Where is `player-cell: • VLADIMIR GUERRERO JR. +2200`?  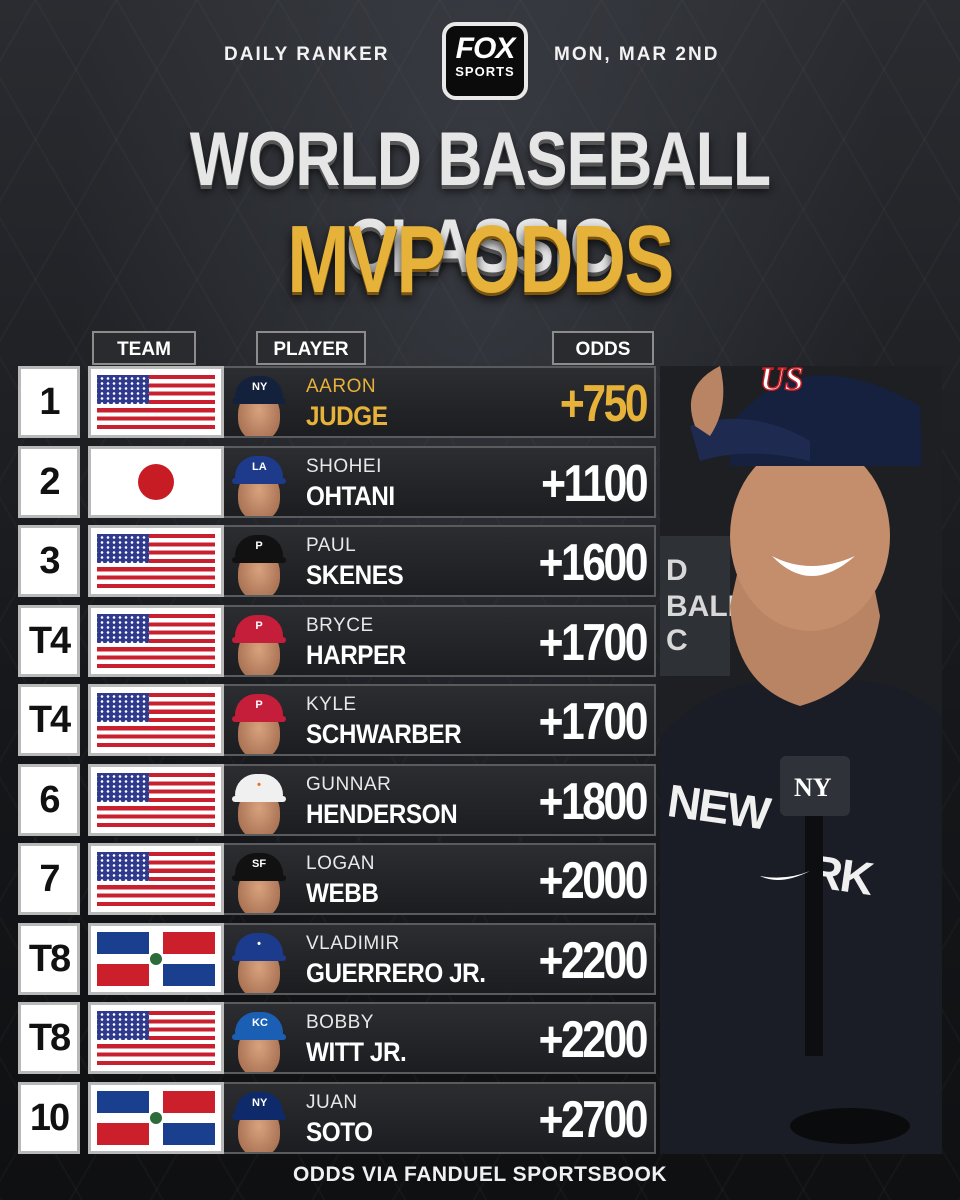
player-cell: • VLADIMIR GUERRERO JR. +2200 is located at coordinates (440, 959).